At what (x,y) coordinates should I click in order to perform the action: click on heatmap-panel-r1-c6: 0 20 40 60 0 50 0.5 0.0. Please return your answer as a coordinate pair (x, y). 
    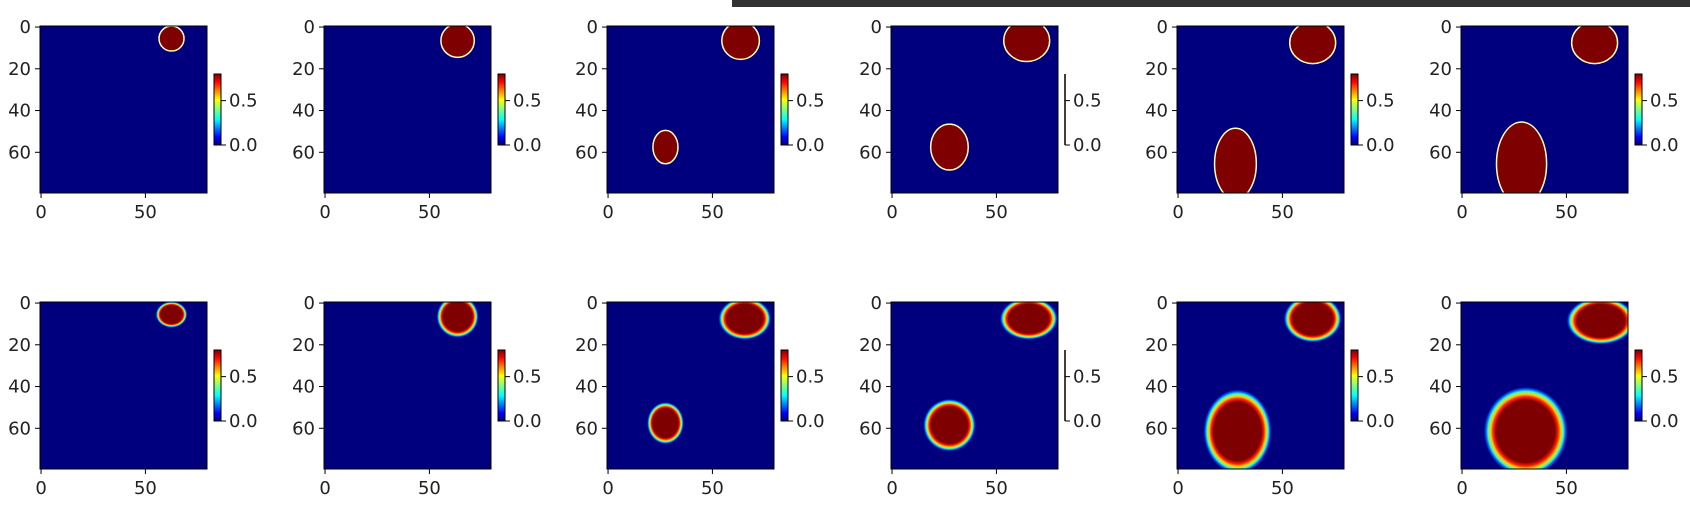
    Looking at the image, I should click on (1554, 120).